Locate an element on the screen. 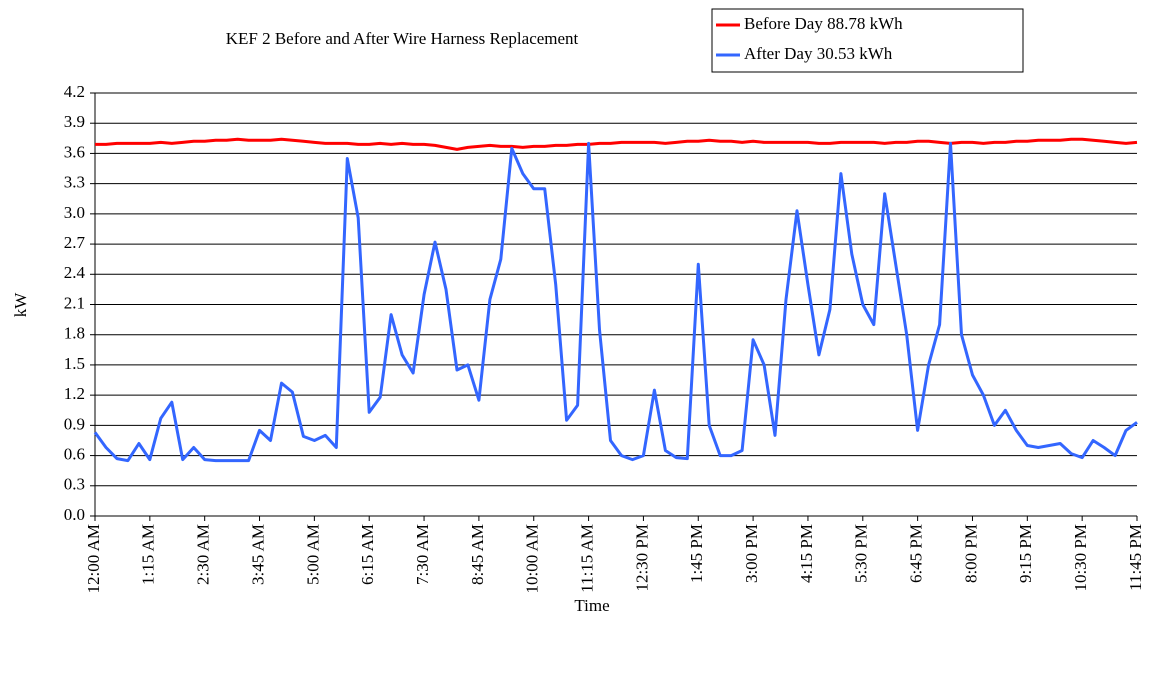  y-tick-label: 1.8 is located at coordinates (74, 333).